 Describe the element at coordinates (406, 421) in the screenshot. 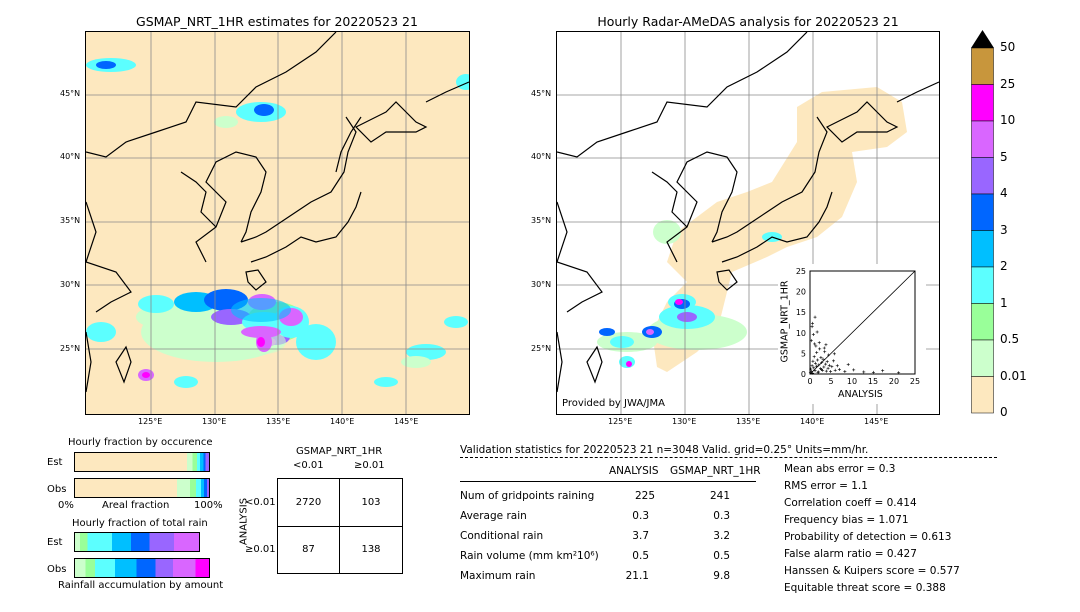

I see `lon-label: 145°E` at that location.